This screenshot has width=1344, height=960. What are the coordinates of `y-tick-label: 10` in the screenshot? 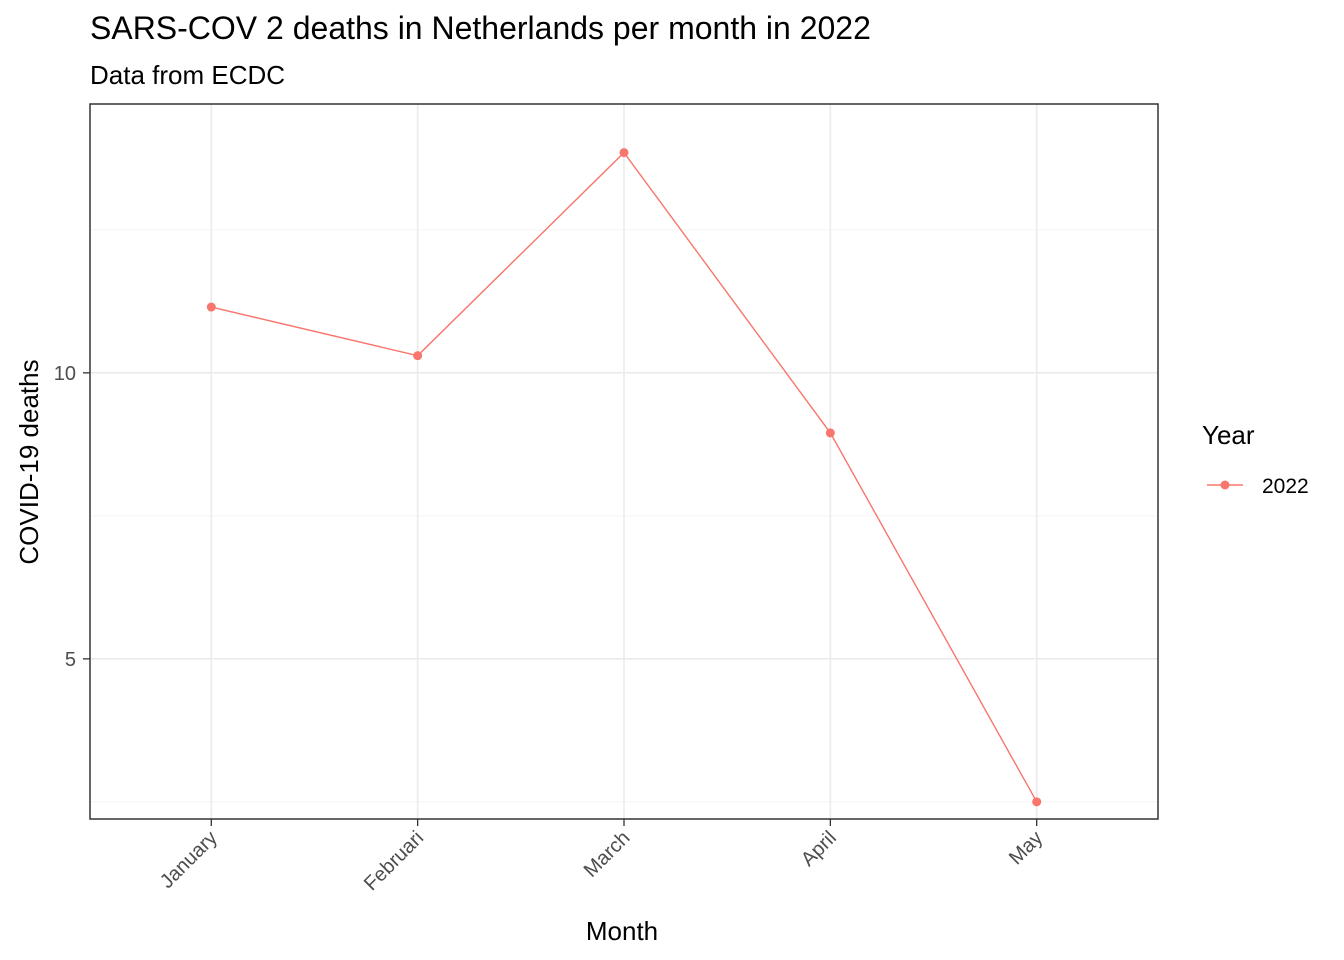 It's located at (65, 374).